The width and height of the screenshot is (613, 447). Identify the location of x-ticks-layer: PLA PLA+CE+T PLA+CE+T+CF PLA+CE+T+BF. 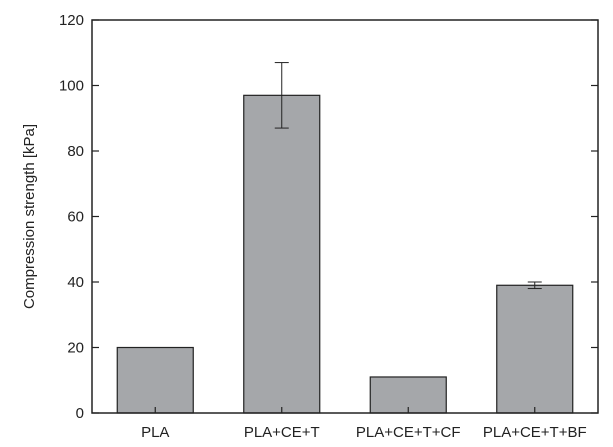
(364, 424).